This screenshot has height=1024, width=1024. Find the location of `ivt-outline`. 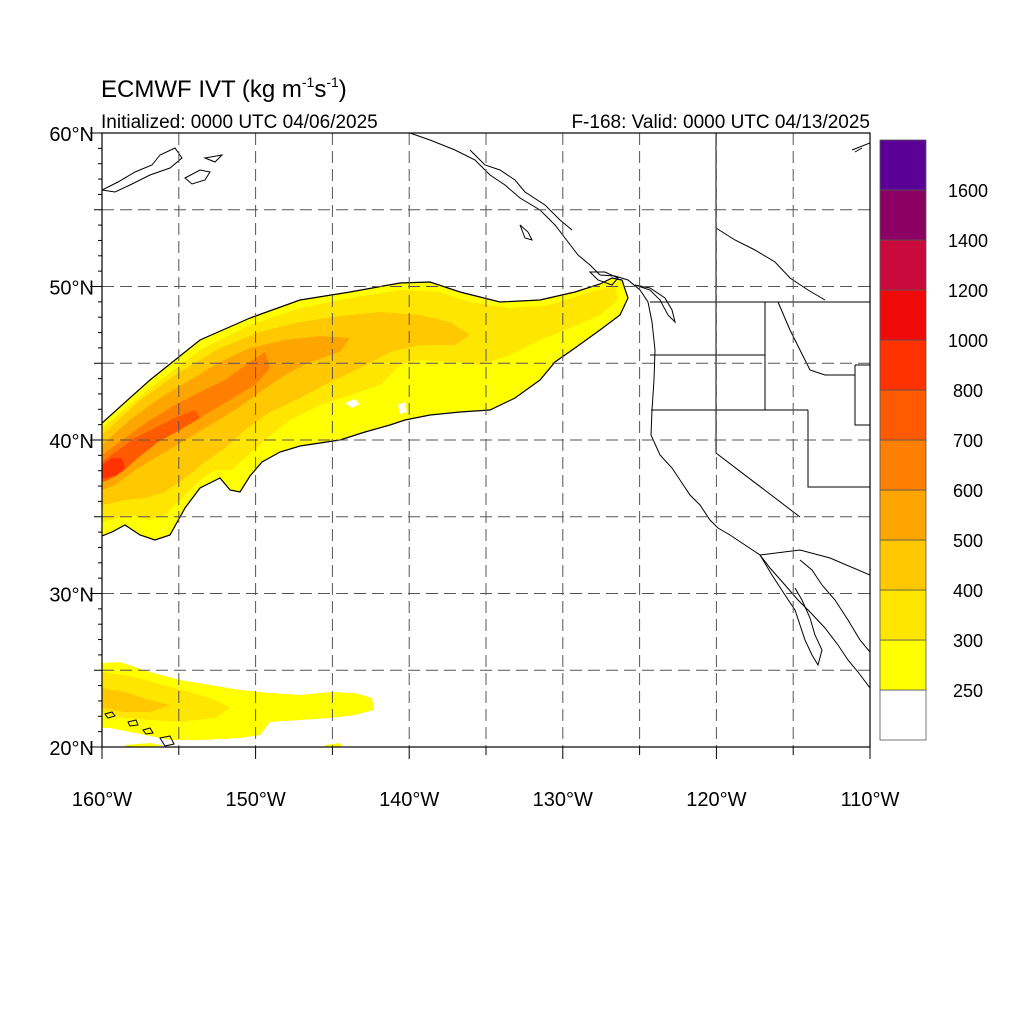

ivt-outline is located at coordinates (365, 409).